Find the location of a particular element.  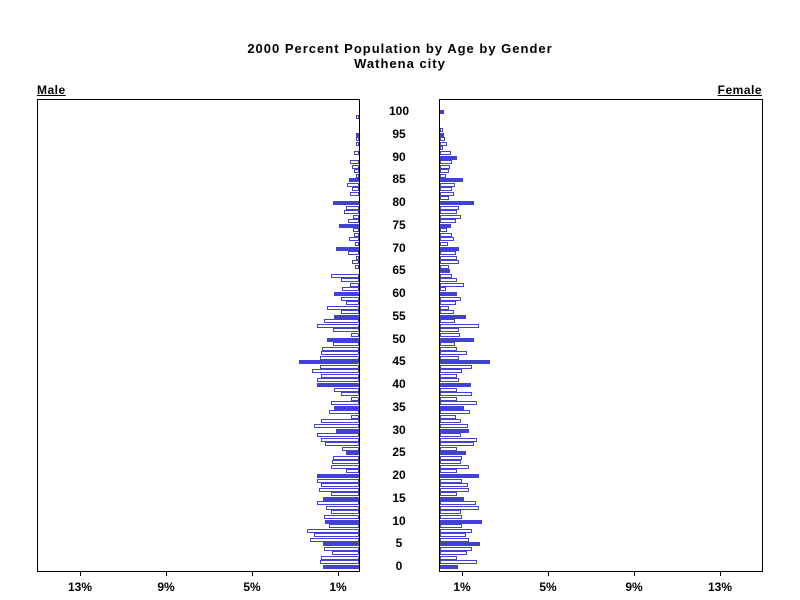

percent-tick-label: 13% is located at coordinates (80, 587).